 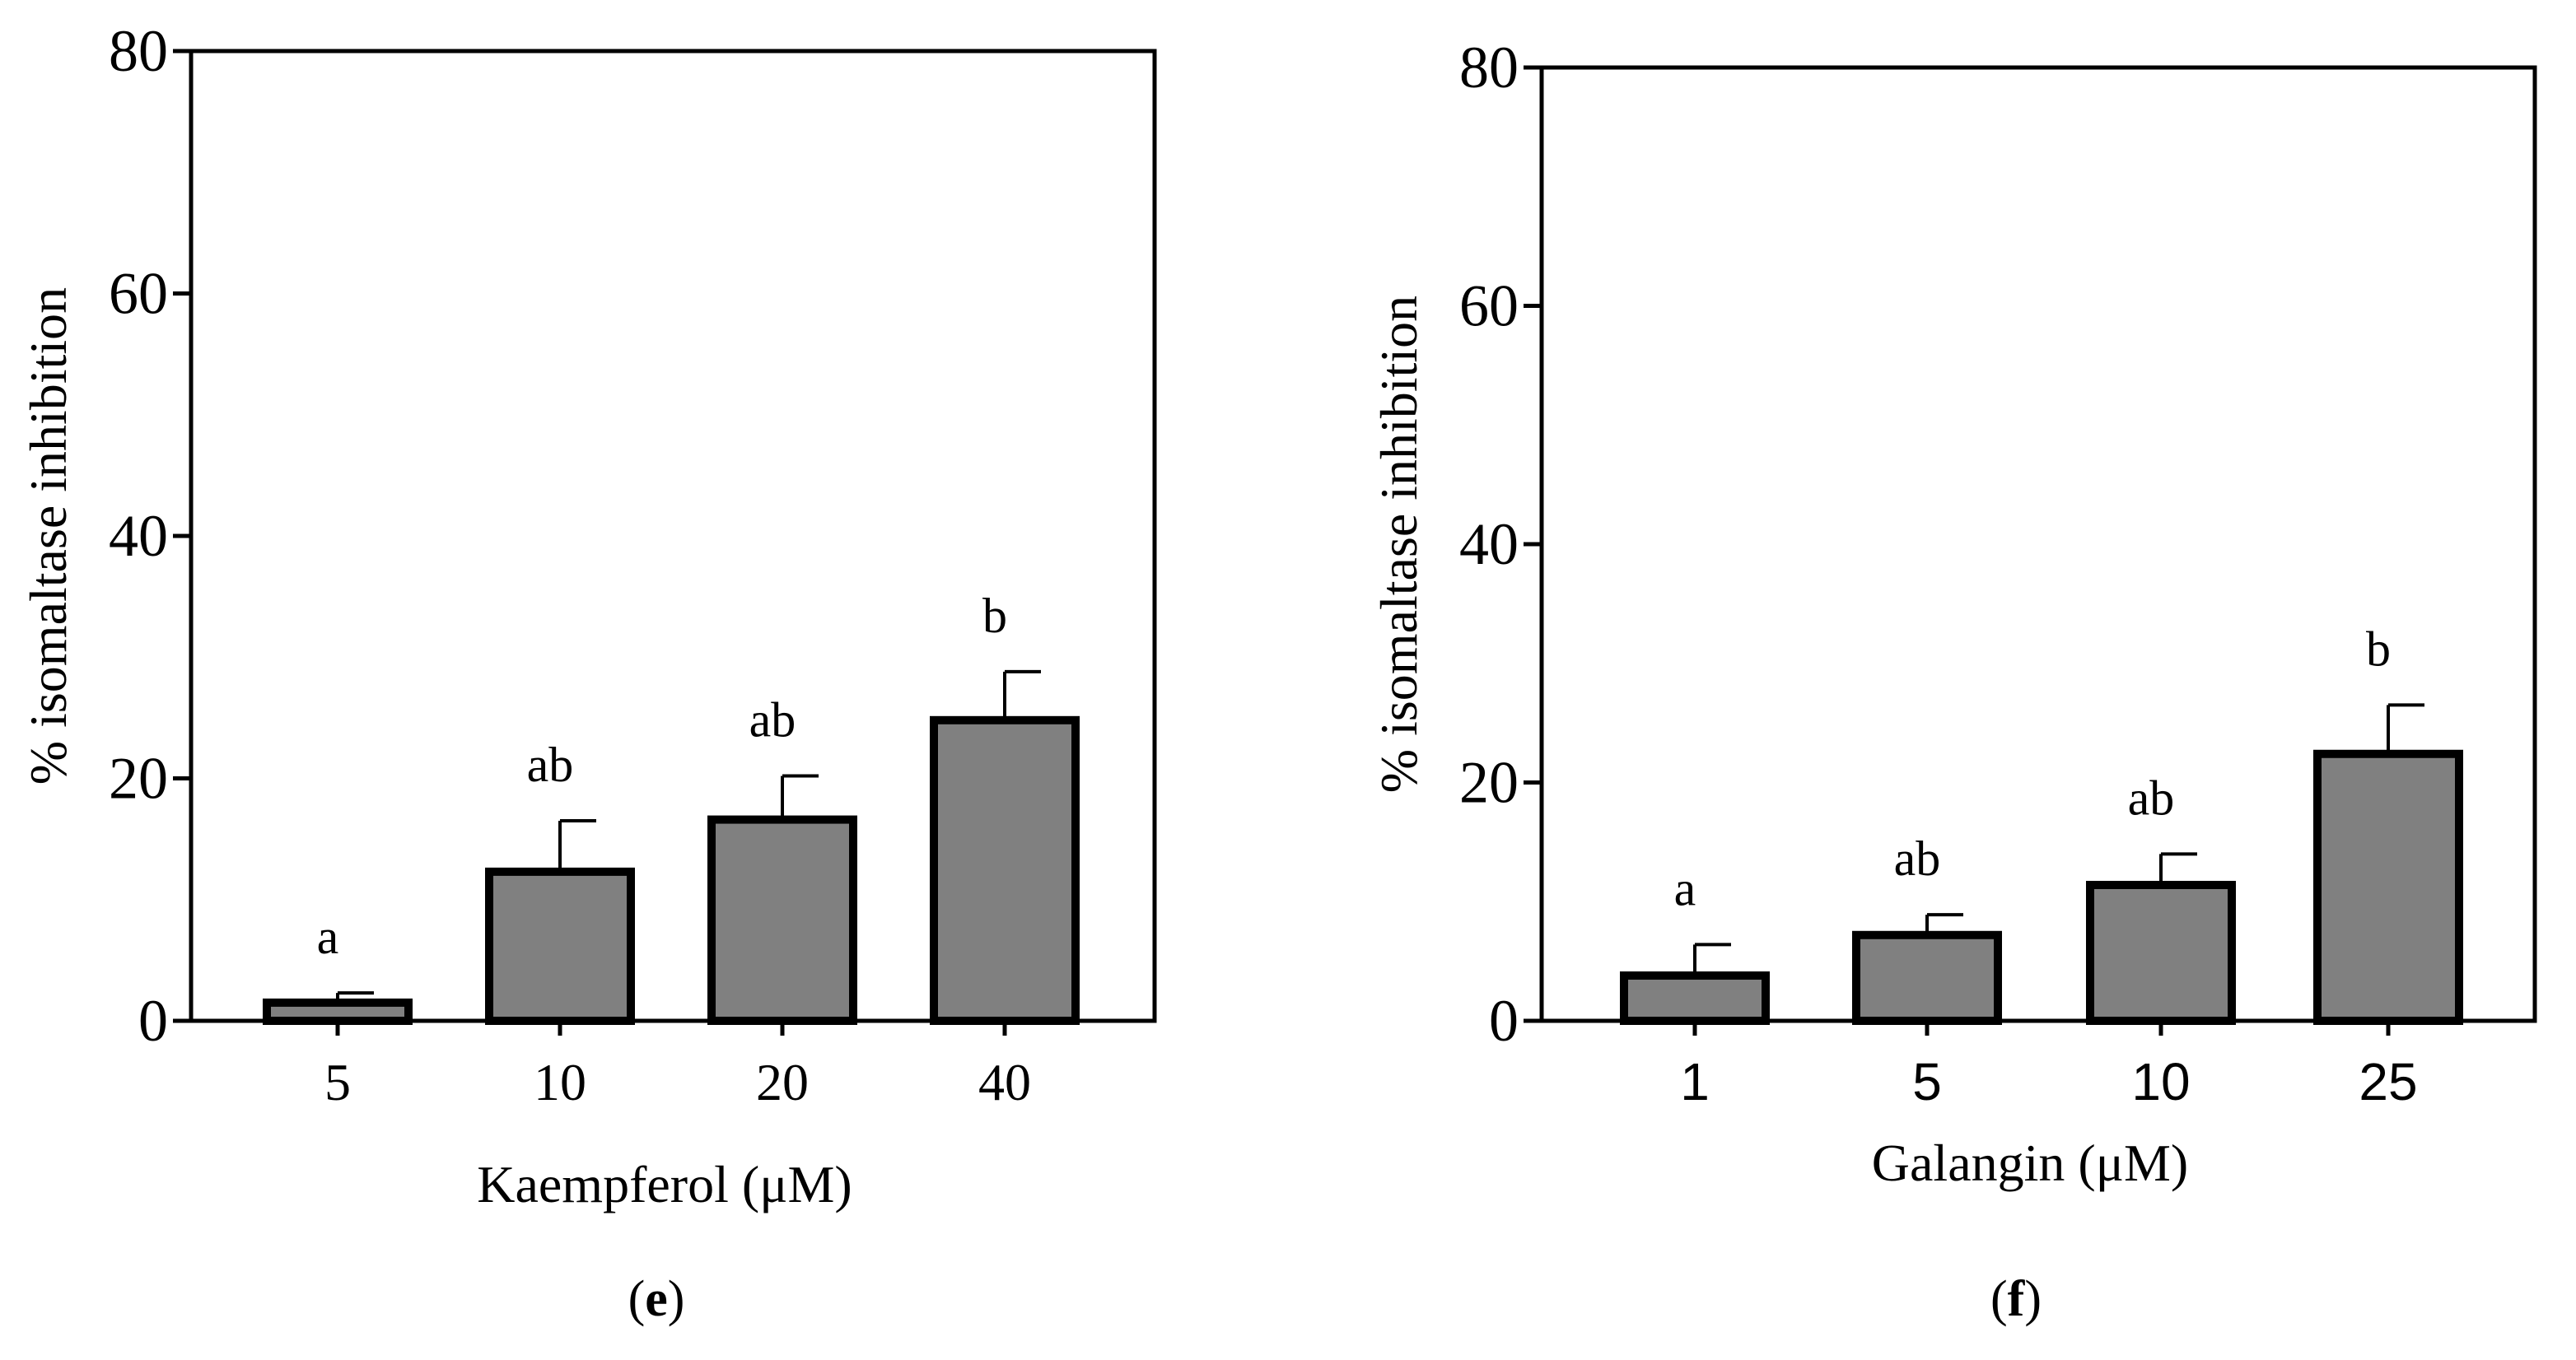 I want to click on panel-f-significance-letter: a, so click(x=1685, y=888).